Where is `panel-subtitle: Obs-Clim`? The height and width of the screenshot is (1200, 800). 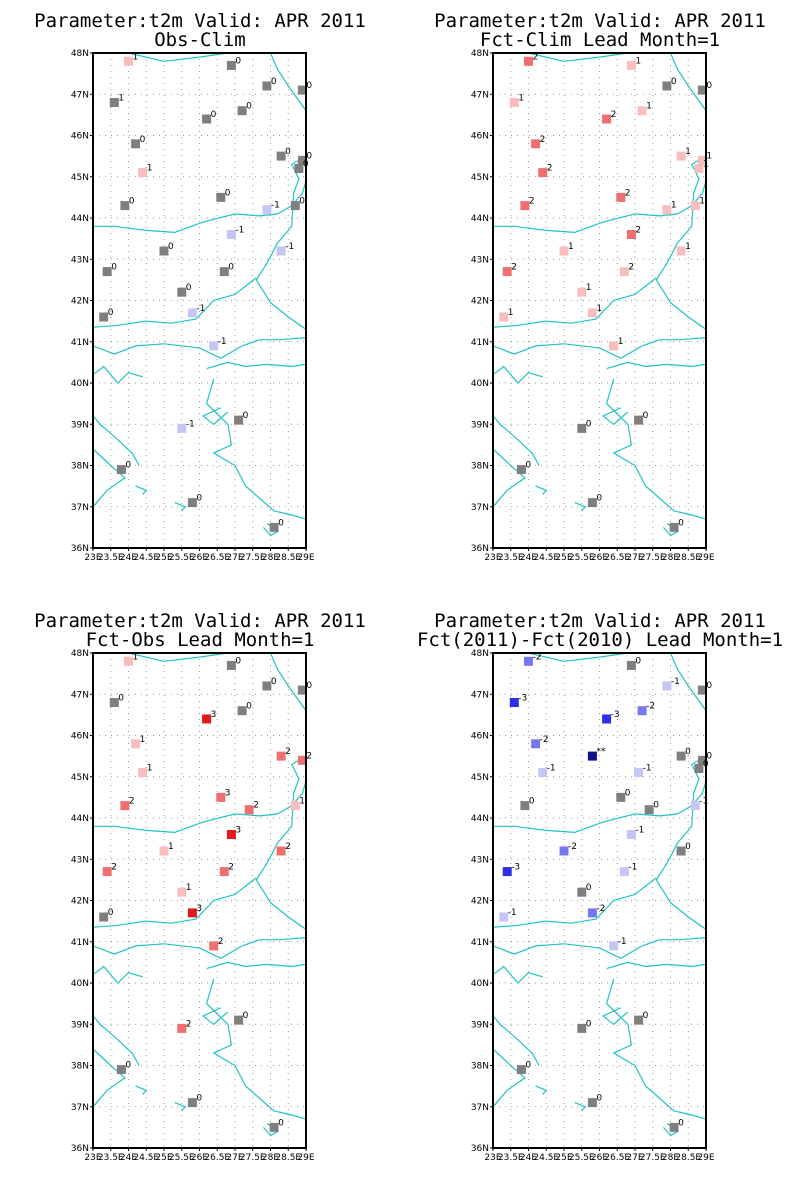 panel-subtitle: Obs-Clim is located at coordinates (200, 40).